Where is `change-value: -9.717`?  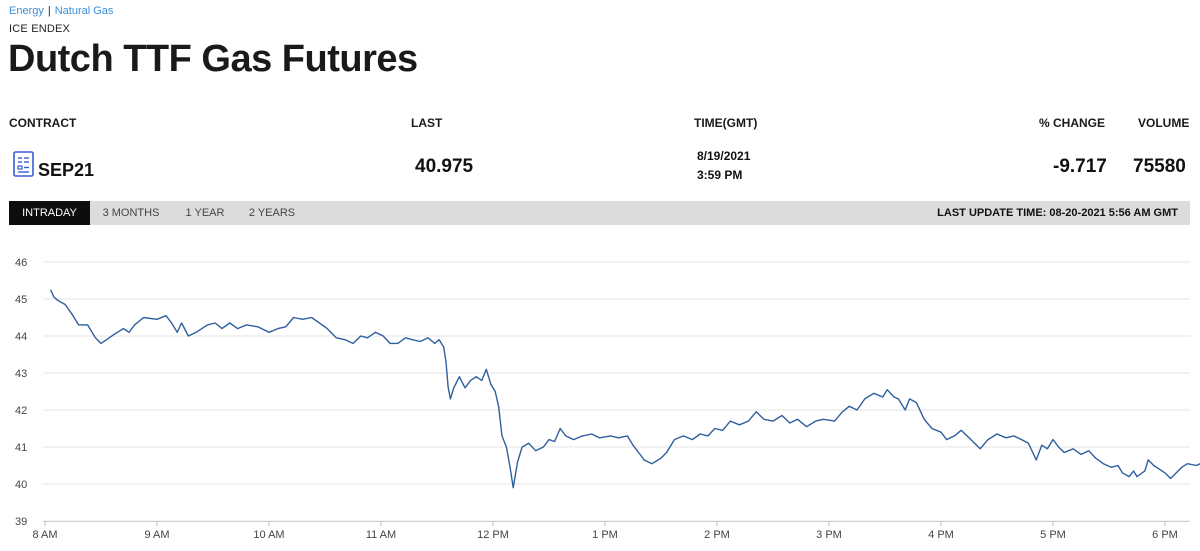
change-value: -9.717 is located at coordinates (1080, 166).